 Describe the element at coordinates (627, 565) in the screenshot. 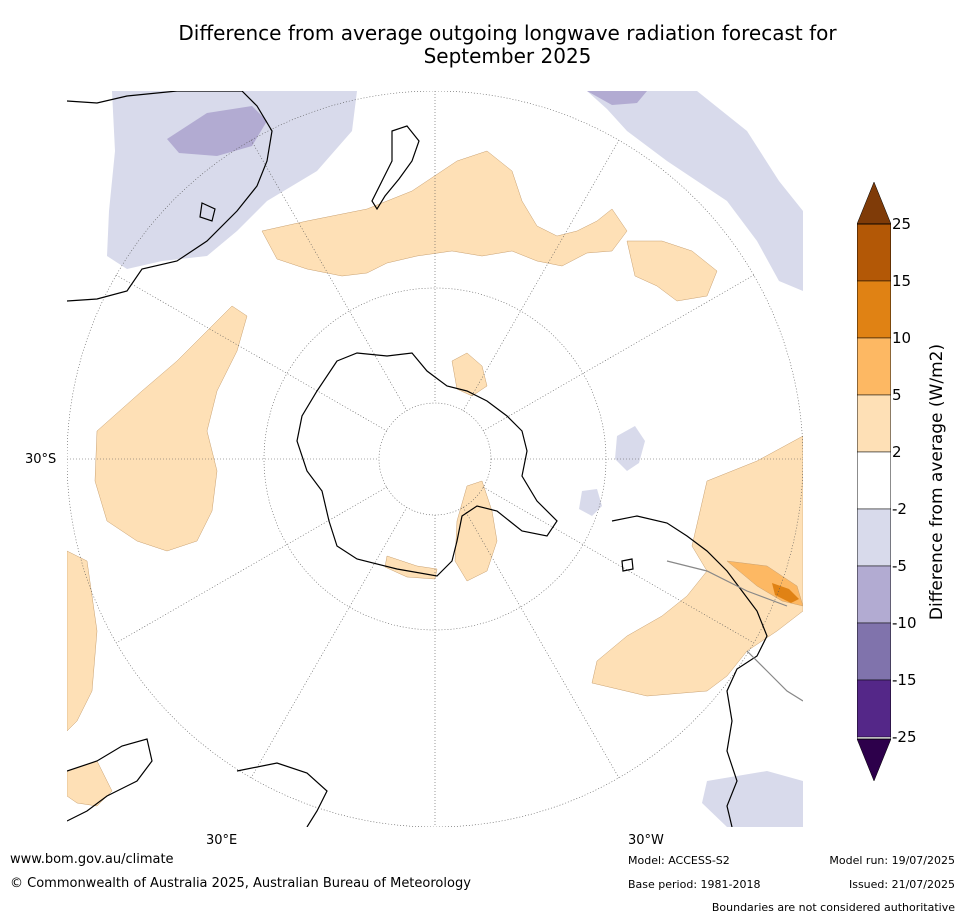

I see `coastline-falklands` at that location.